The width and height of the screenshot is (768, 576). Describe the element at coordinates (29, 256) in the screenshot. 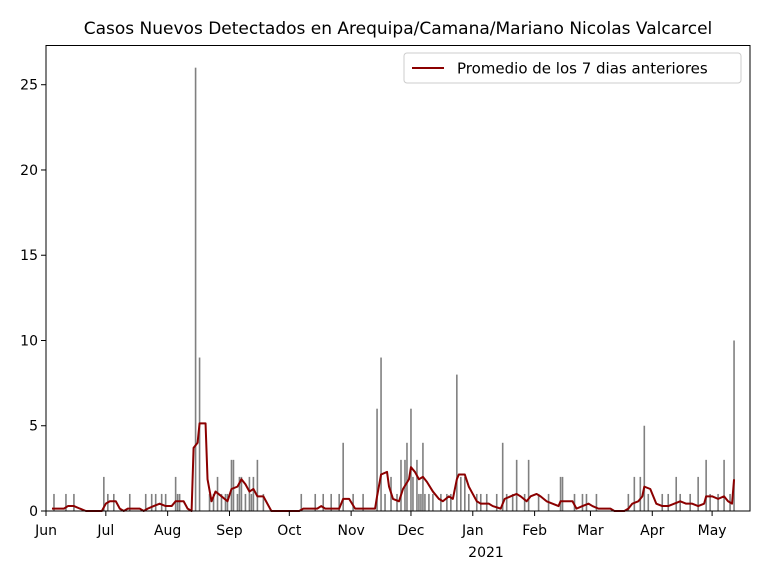

I see `y-tick-label: 15` at that location.